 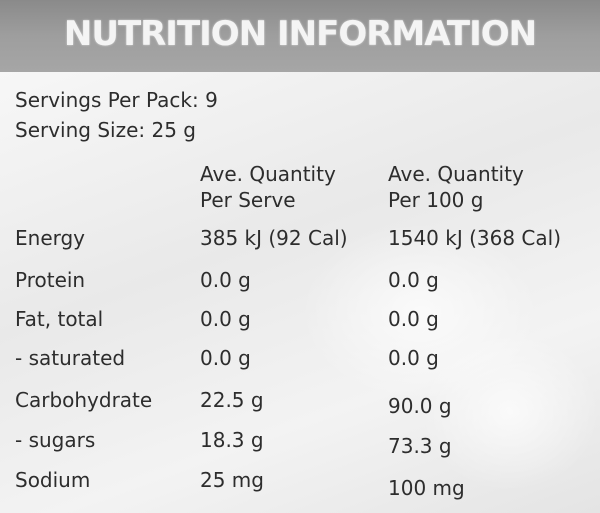 I want to click on row-label: - sugars, so click(x=55, y=440).